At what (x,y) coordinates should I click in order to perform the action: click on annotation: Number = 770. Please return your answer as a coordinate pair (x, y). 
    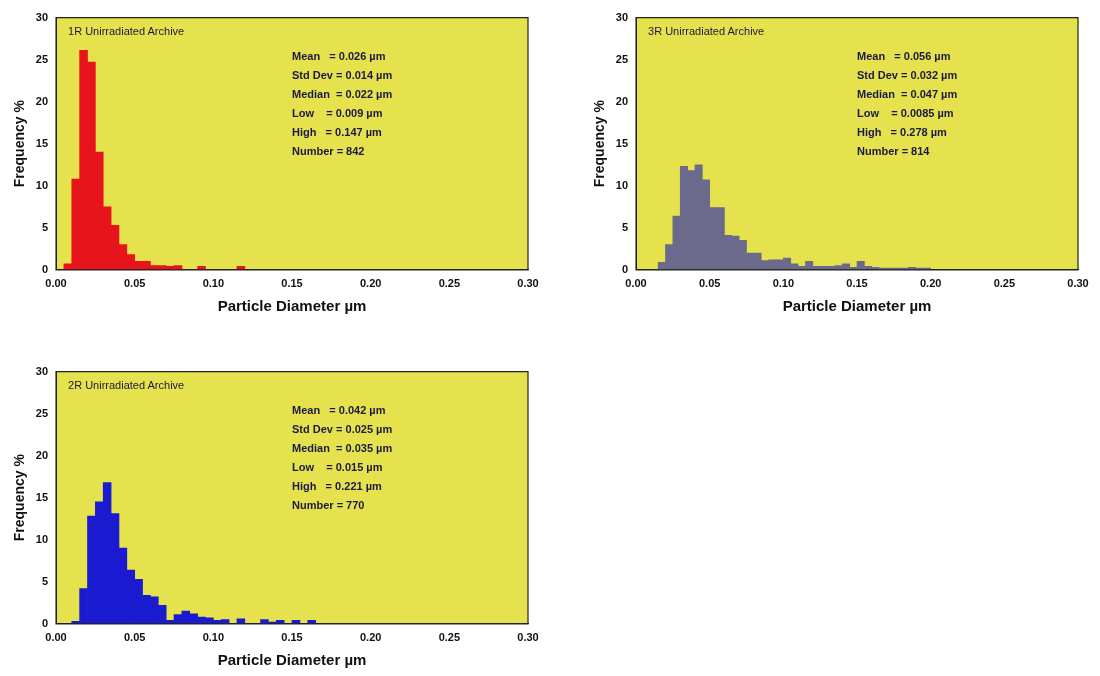
    Looking at the image, I should click on (328, 504).